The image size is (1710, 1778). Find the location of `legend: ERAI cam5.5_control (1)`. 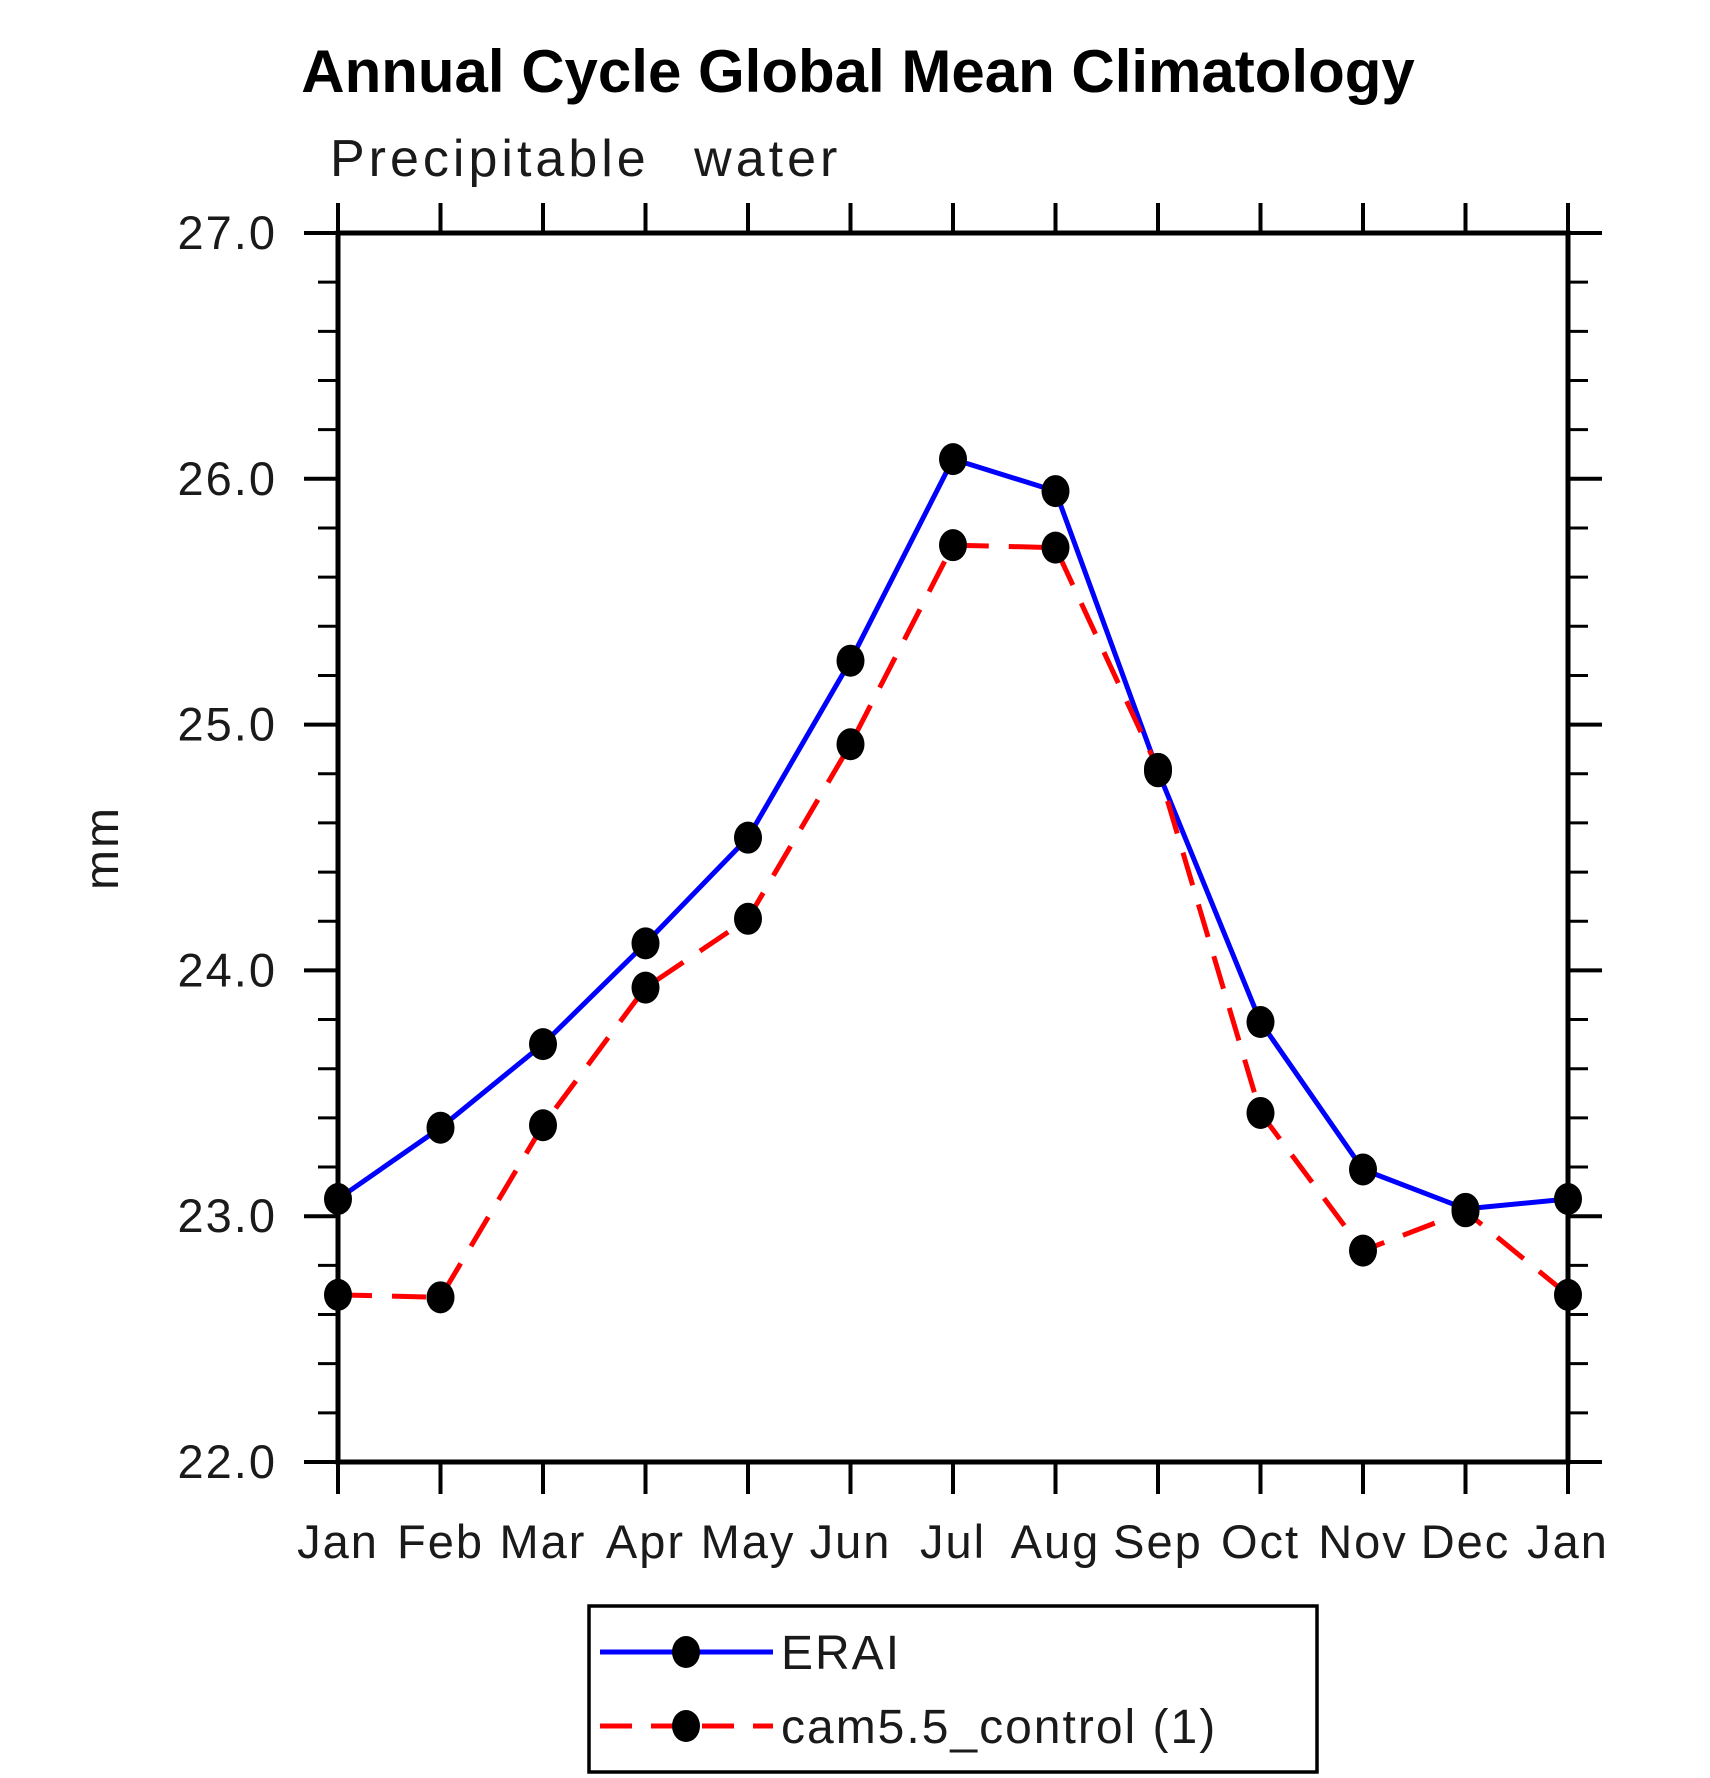

legend: ERAI cam5.5_control (1) is located at coordinates (953, 1689).